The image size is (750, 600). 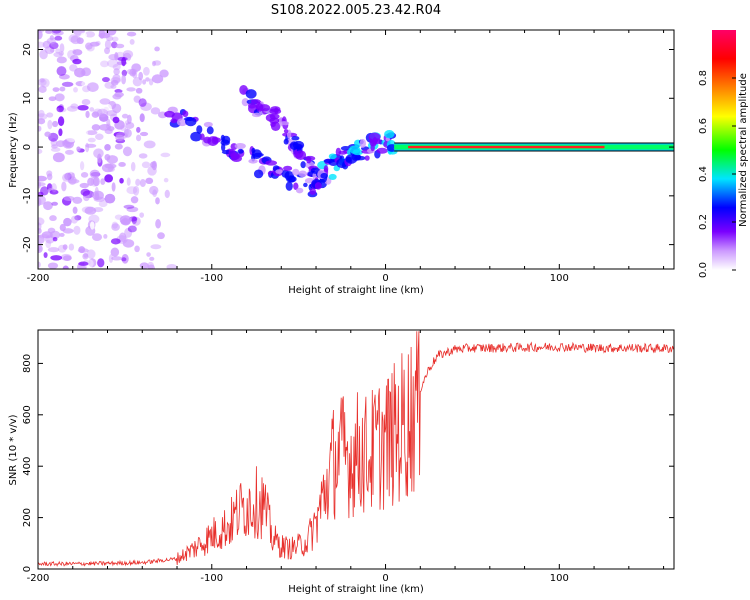 I want to click on spectrogram-xtick-label: 100, so click(x=559, y=278).